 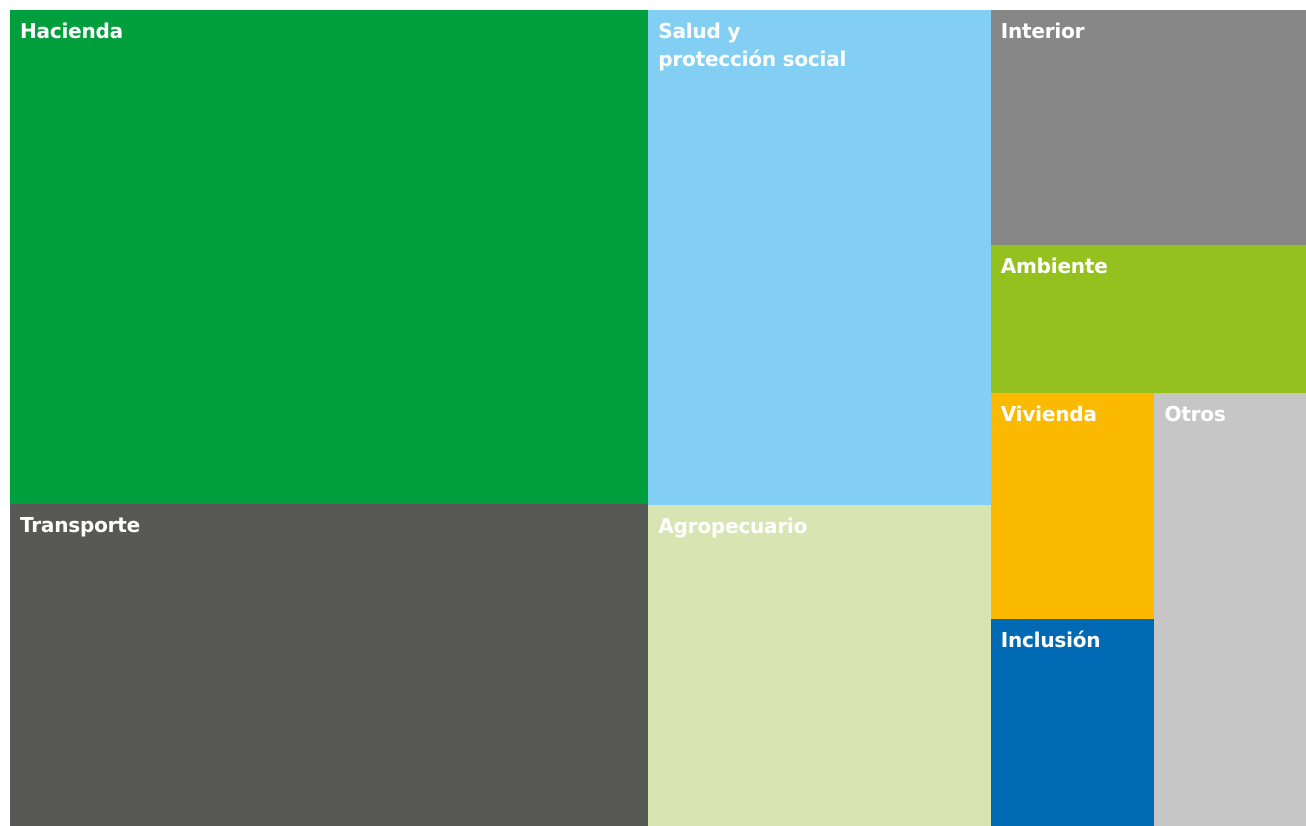 What do you see at coordinates (71, 31) in the screenshot?
I see `cell-label: Hacienda` at bounding box center [71, 31].